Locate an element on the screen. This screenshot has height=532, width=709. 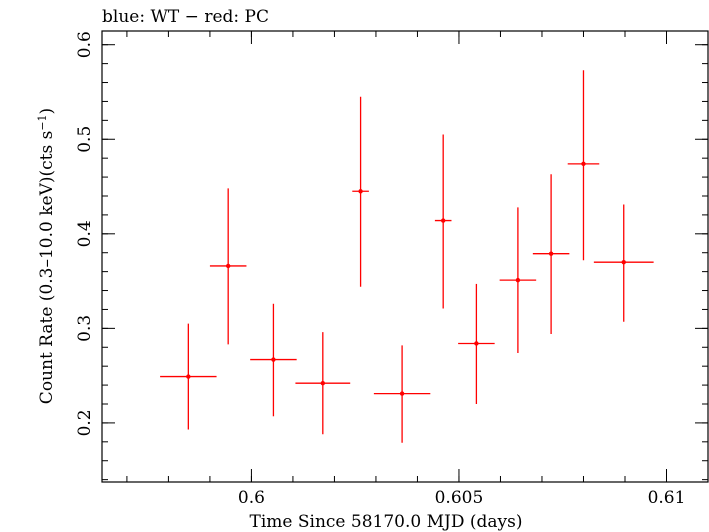
x-tick-label: 0.61 is located at coordinates (667, 498).